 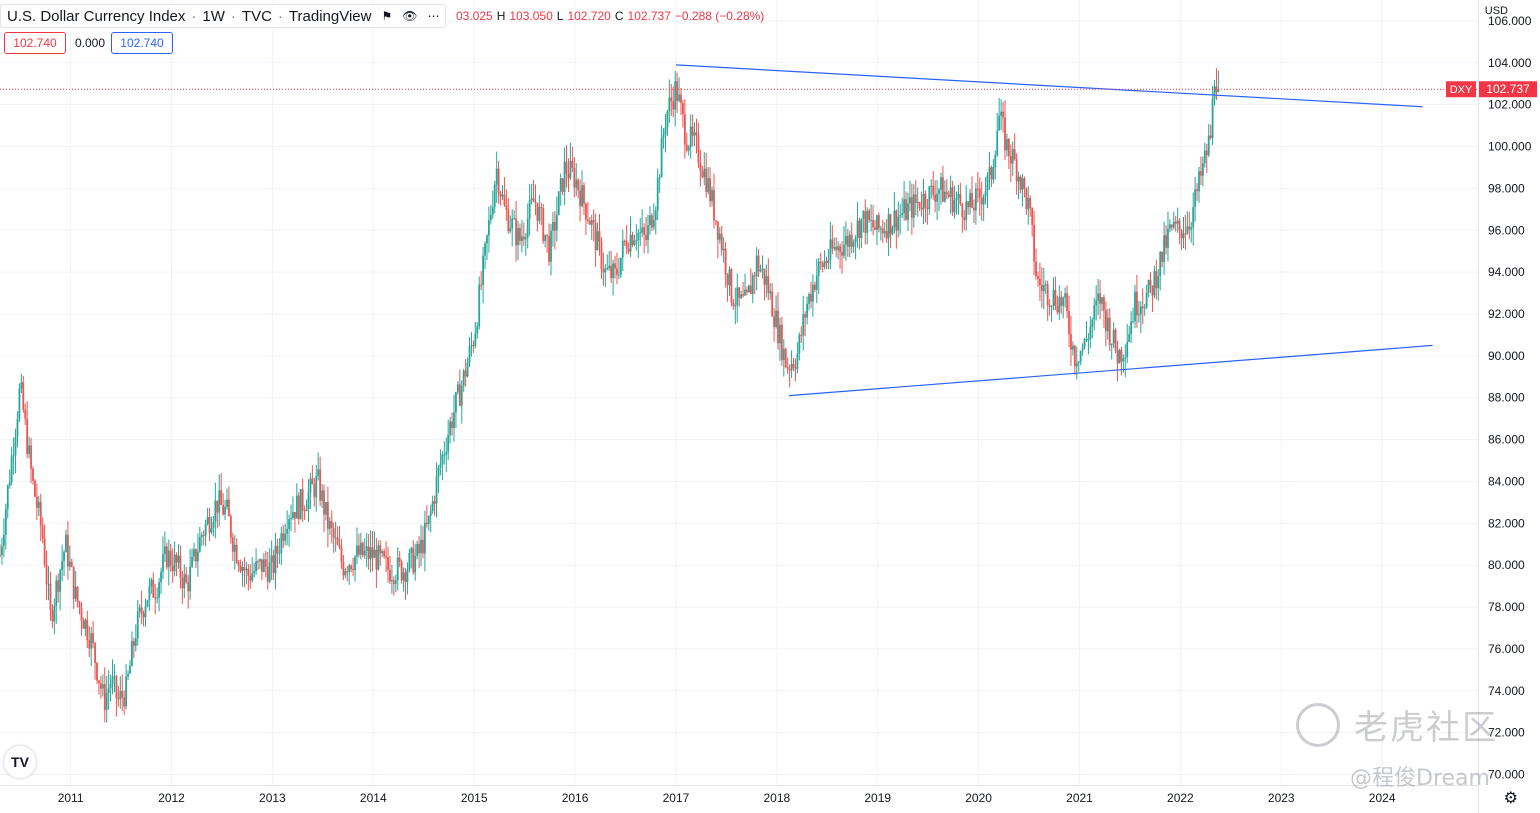 What do you see at coordinates (1510, 798) in the screenshot?
I see `gear-icon: ⚙` at bounding box center [1510, 798].